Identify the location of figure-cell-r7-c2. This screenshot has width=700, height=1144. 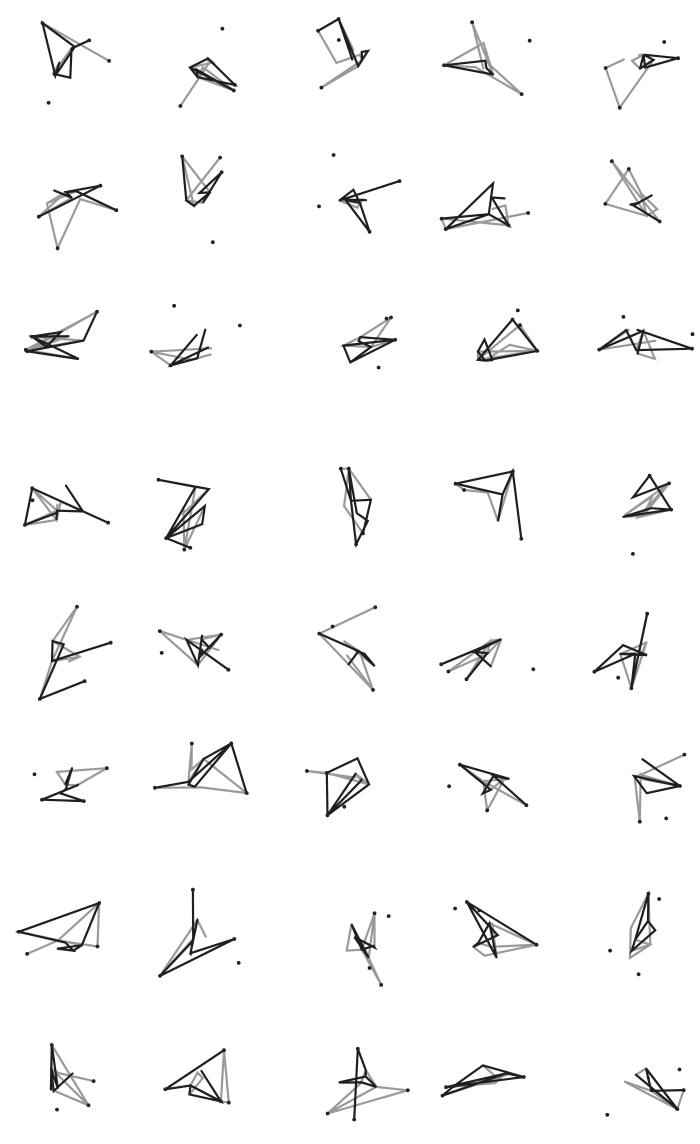
(199, 932).